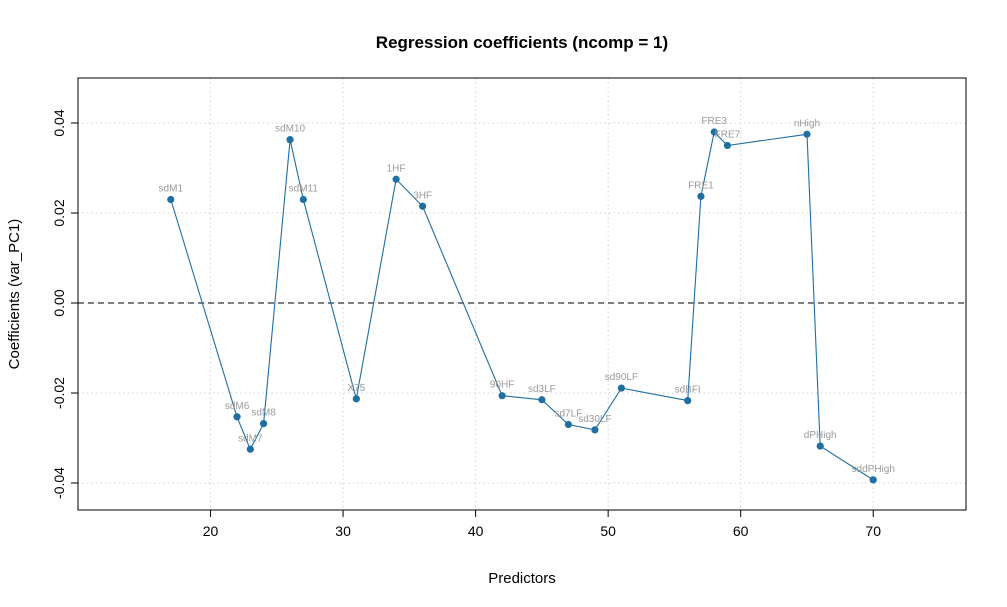 The height and width of the screenshot is (607, 1007). I want to click on data-point-sdM1, so click(171, 199).